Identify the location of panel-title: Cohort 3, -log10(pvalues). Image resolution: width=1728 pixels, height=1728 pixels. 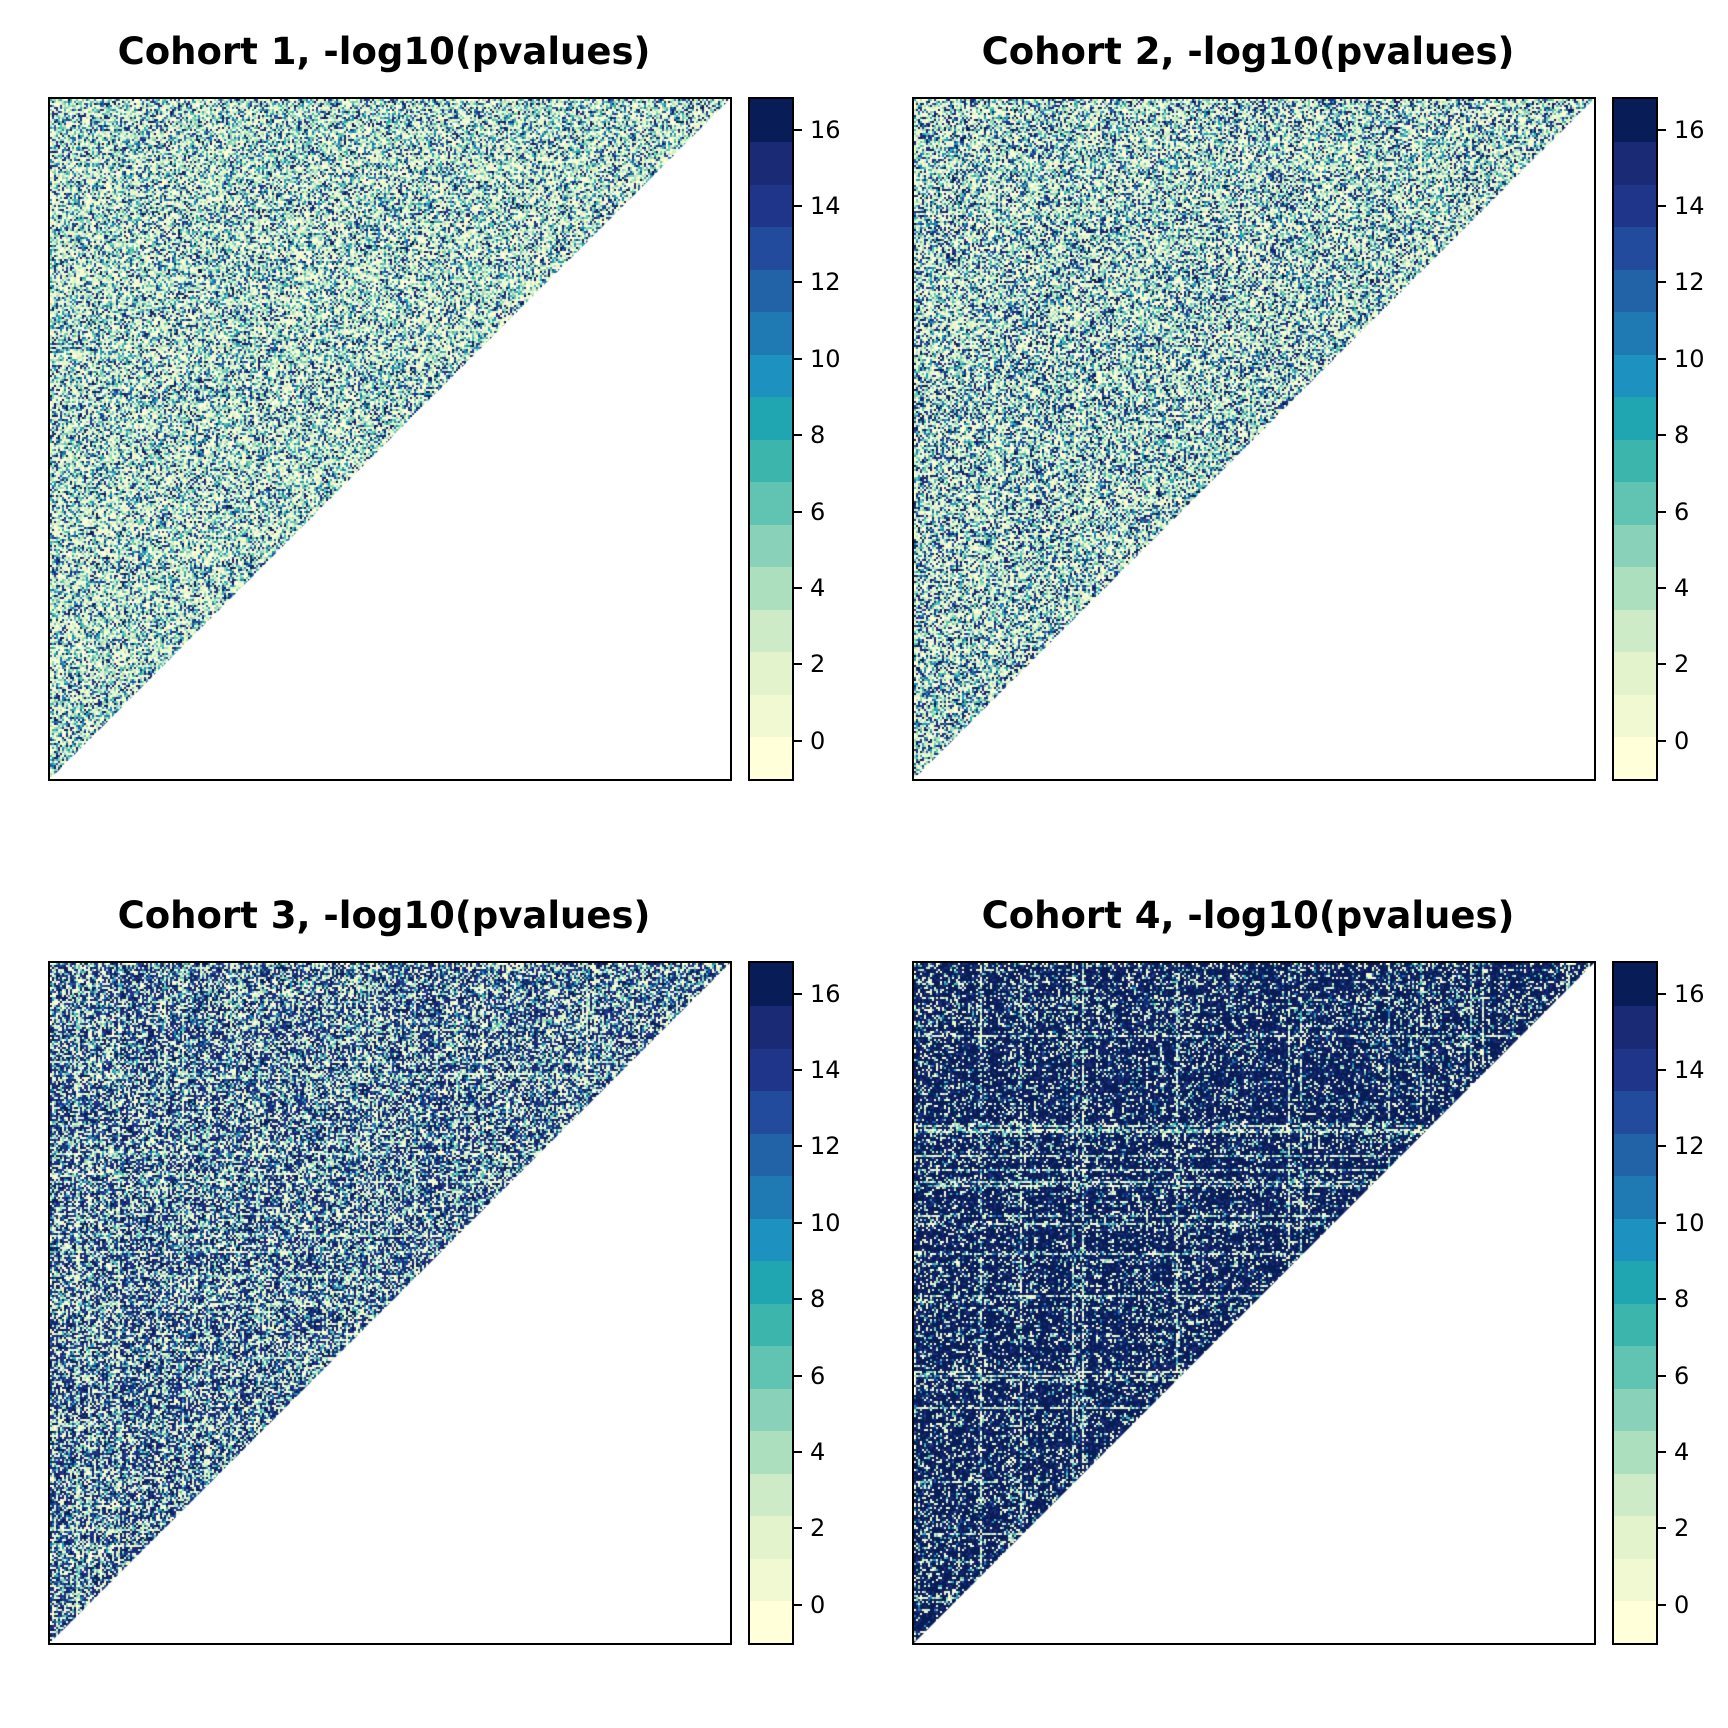
(384, 915).